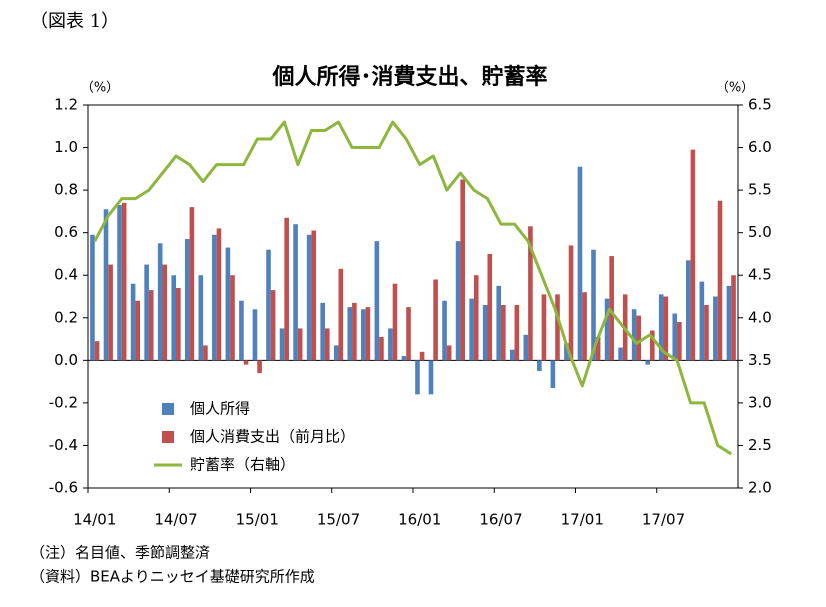 Image resolution: width=826 pixels, height=607 pixels. I want to click on x-tick-label: 14/01, so click(94, 520).